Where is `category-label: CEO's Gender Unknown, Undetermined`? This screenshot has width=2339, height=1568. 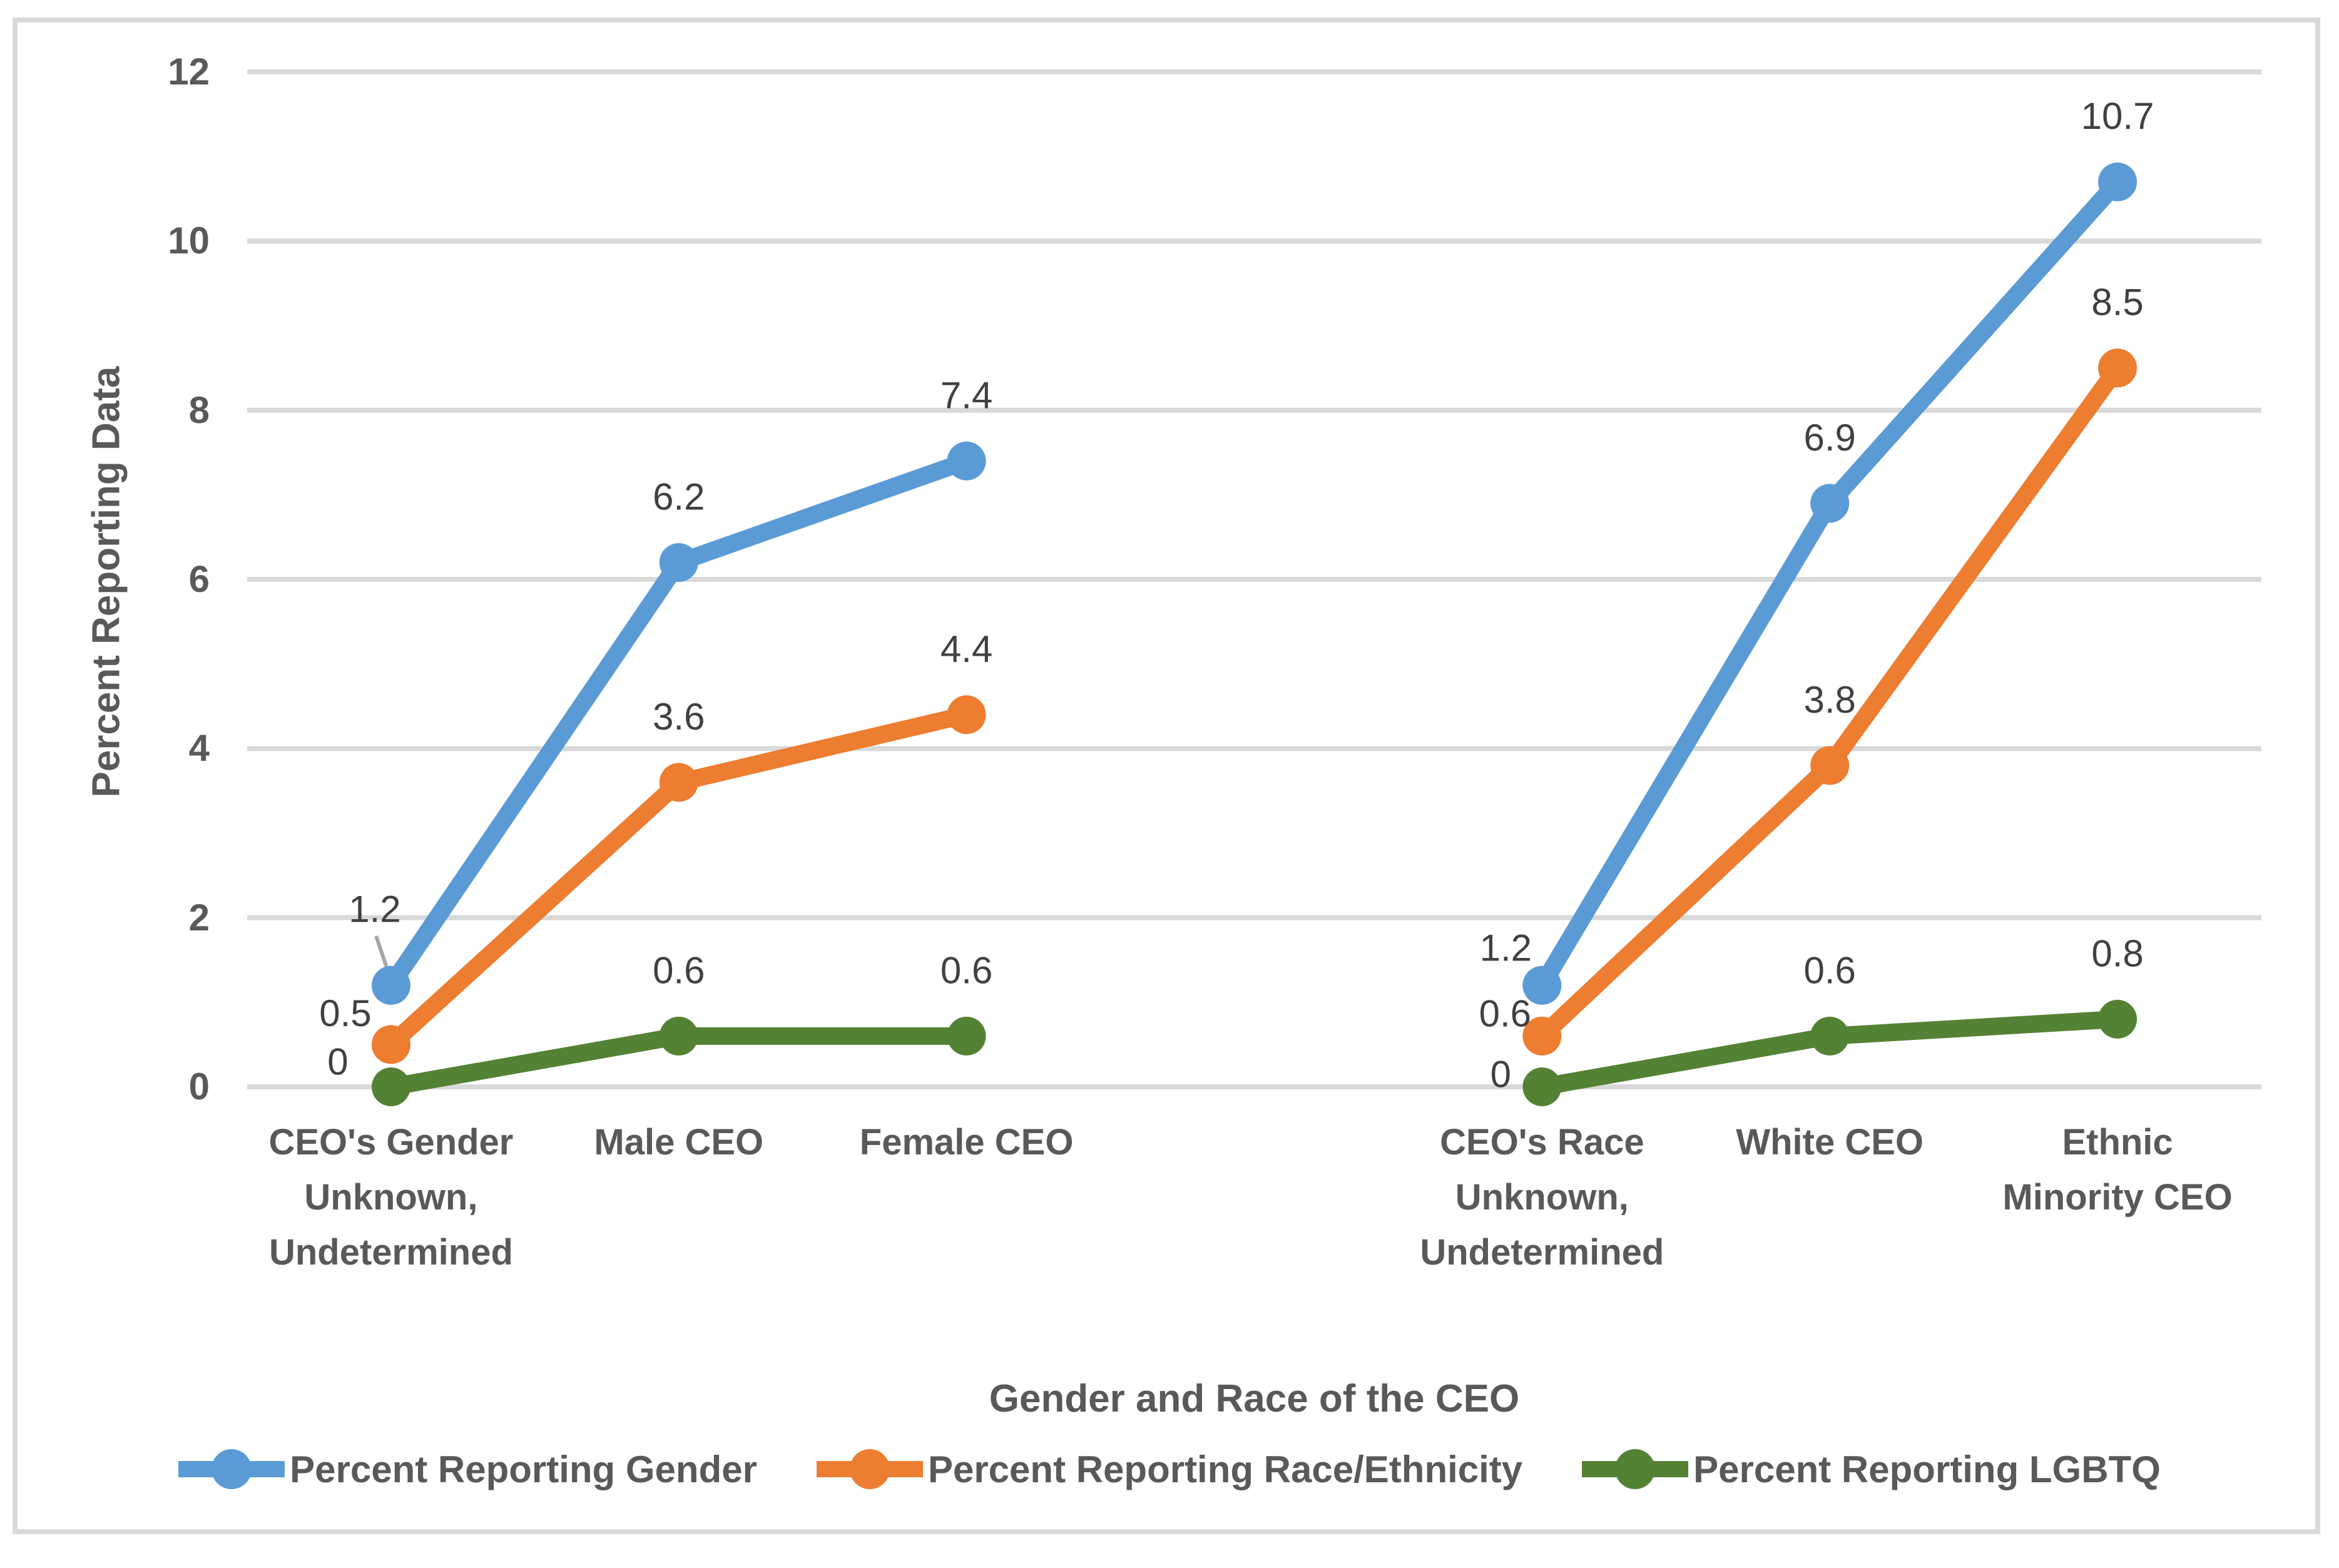
category-label: CEO's Gender Unknown, Undetermined is located at coordinates (391, 1198).